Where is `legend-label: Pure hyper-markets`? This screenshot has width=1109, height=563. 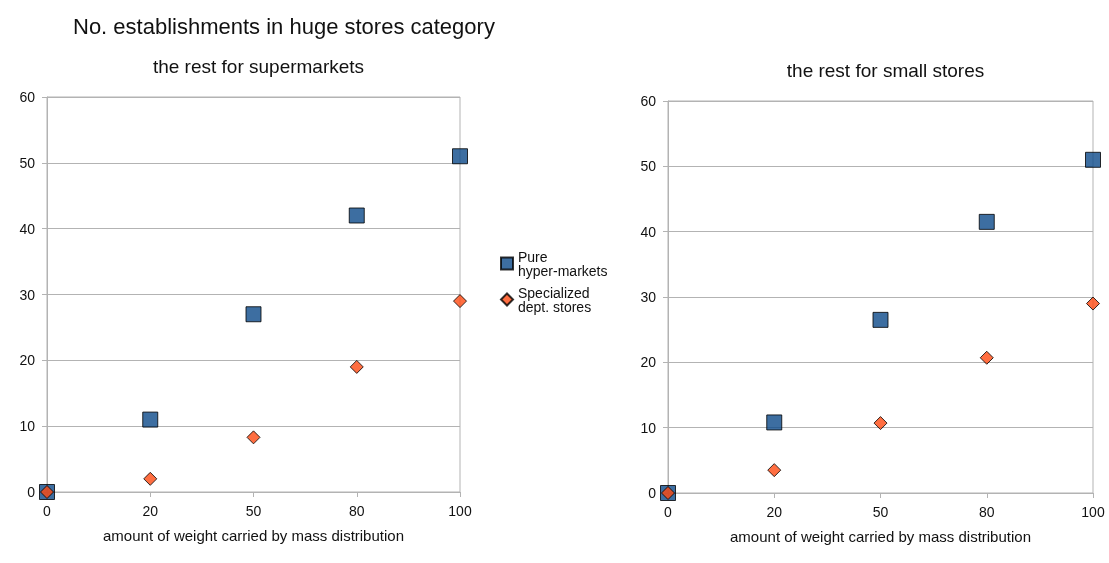 legend-label: Pure hyper-markets is located at coordinates (563, 263).